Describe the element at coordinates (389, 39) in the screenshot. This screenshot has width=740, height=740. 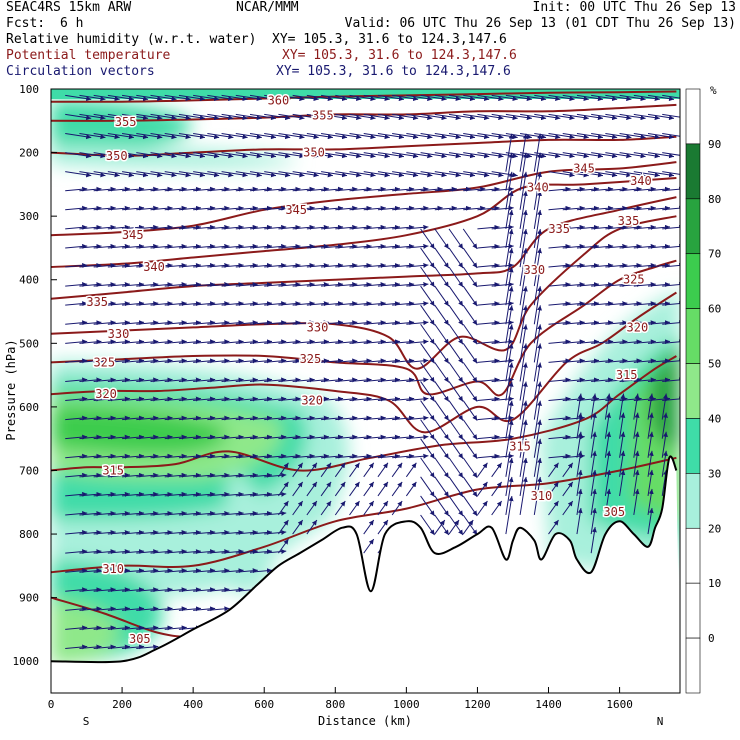
I see `field-rh-xy: XY= 105.3, 31.6 to 124.3,147.6` at that location.